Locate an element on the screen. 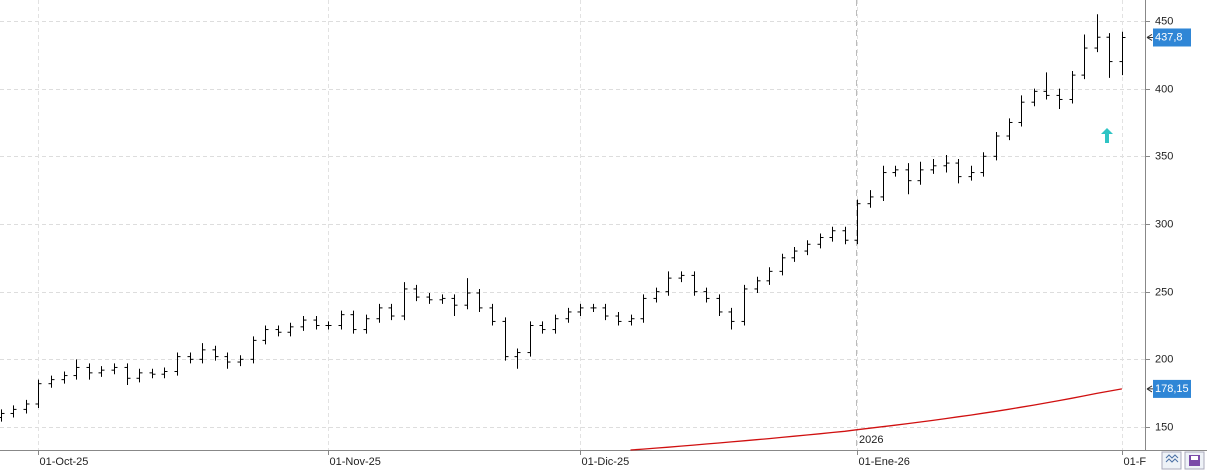  zoom-icon is located at coordinates (1172, 458).